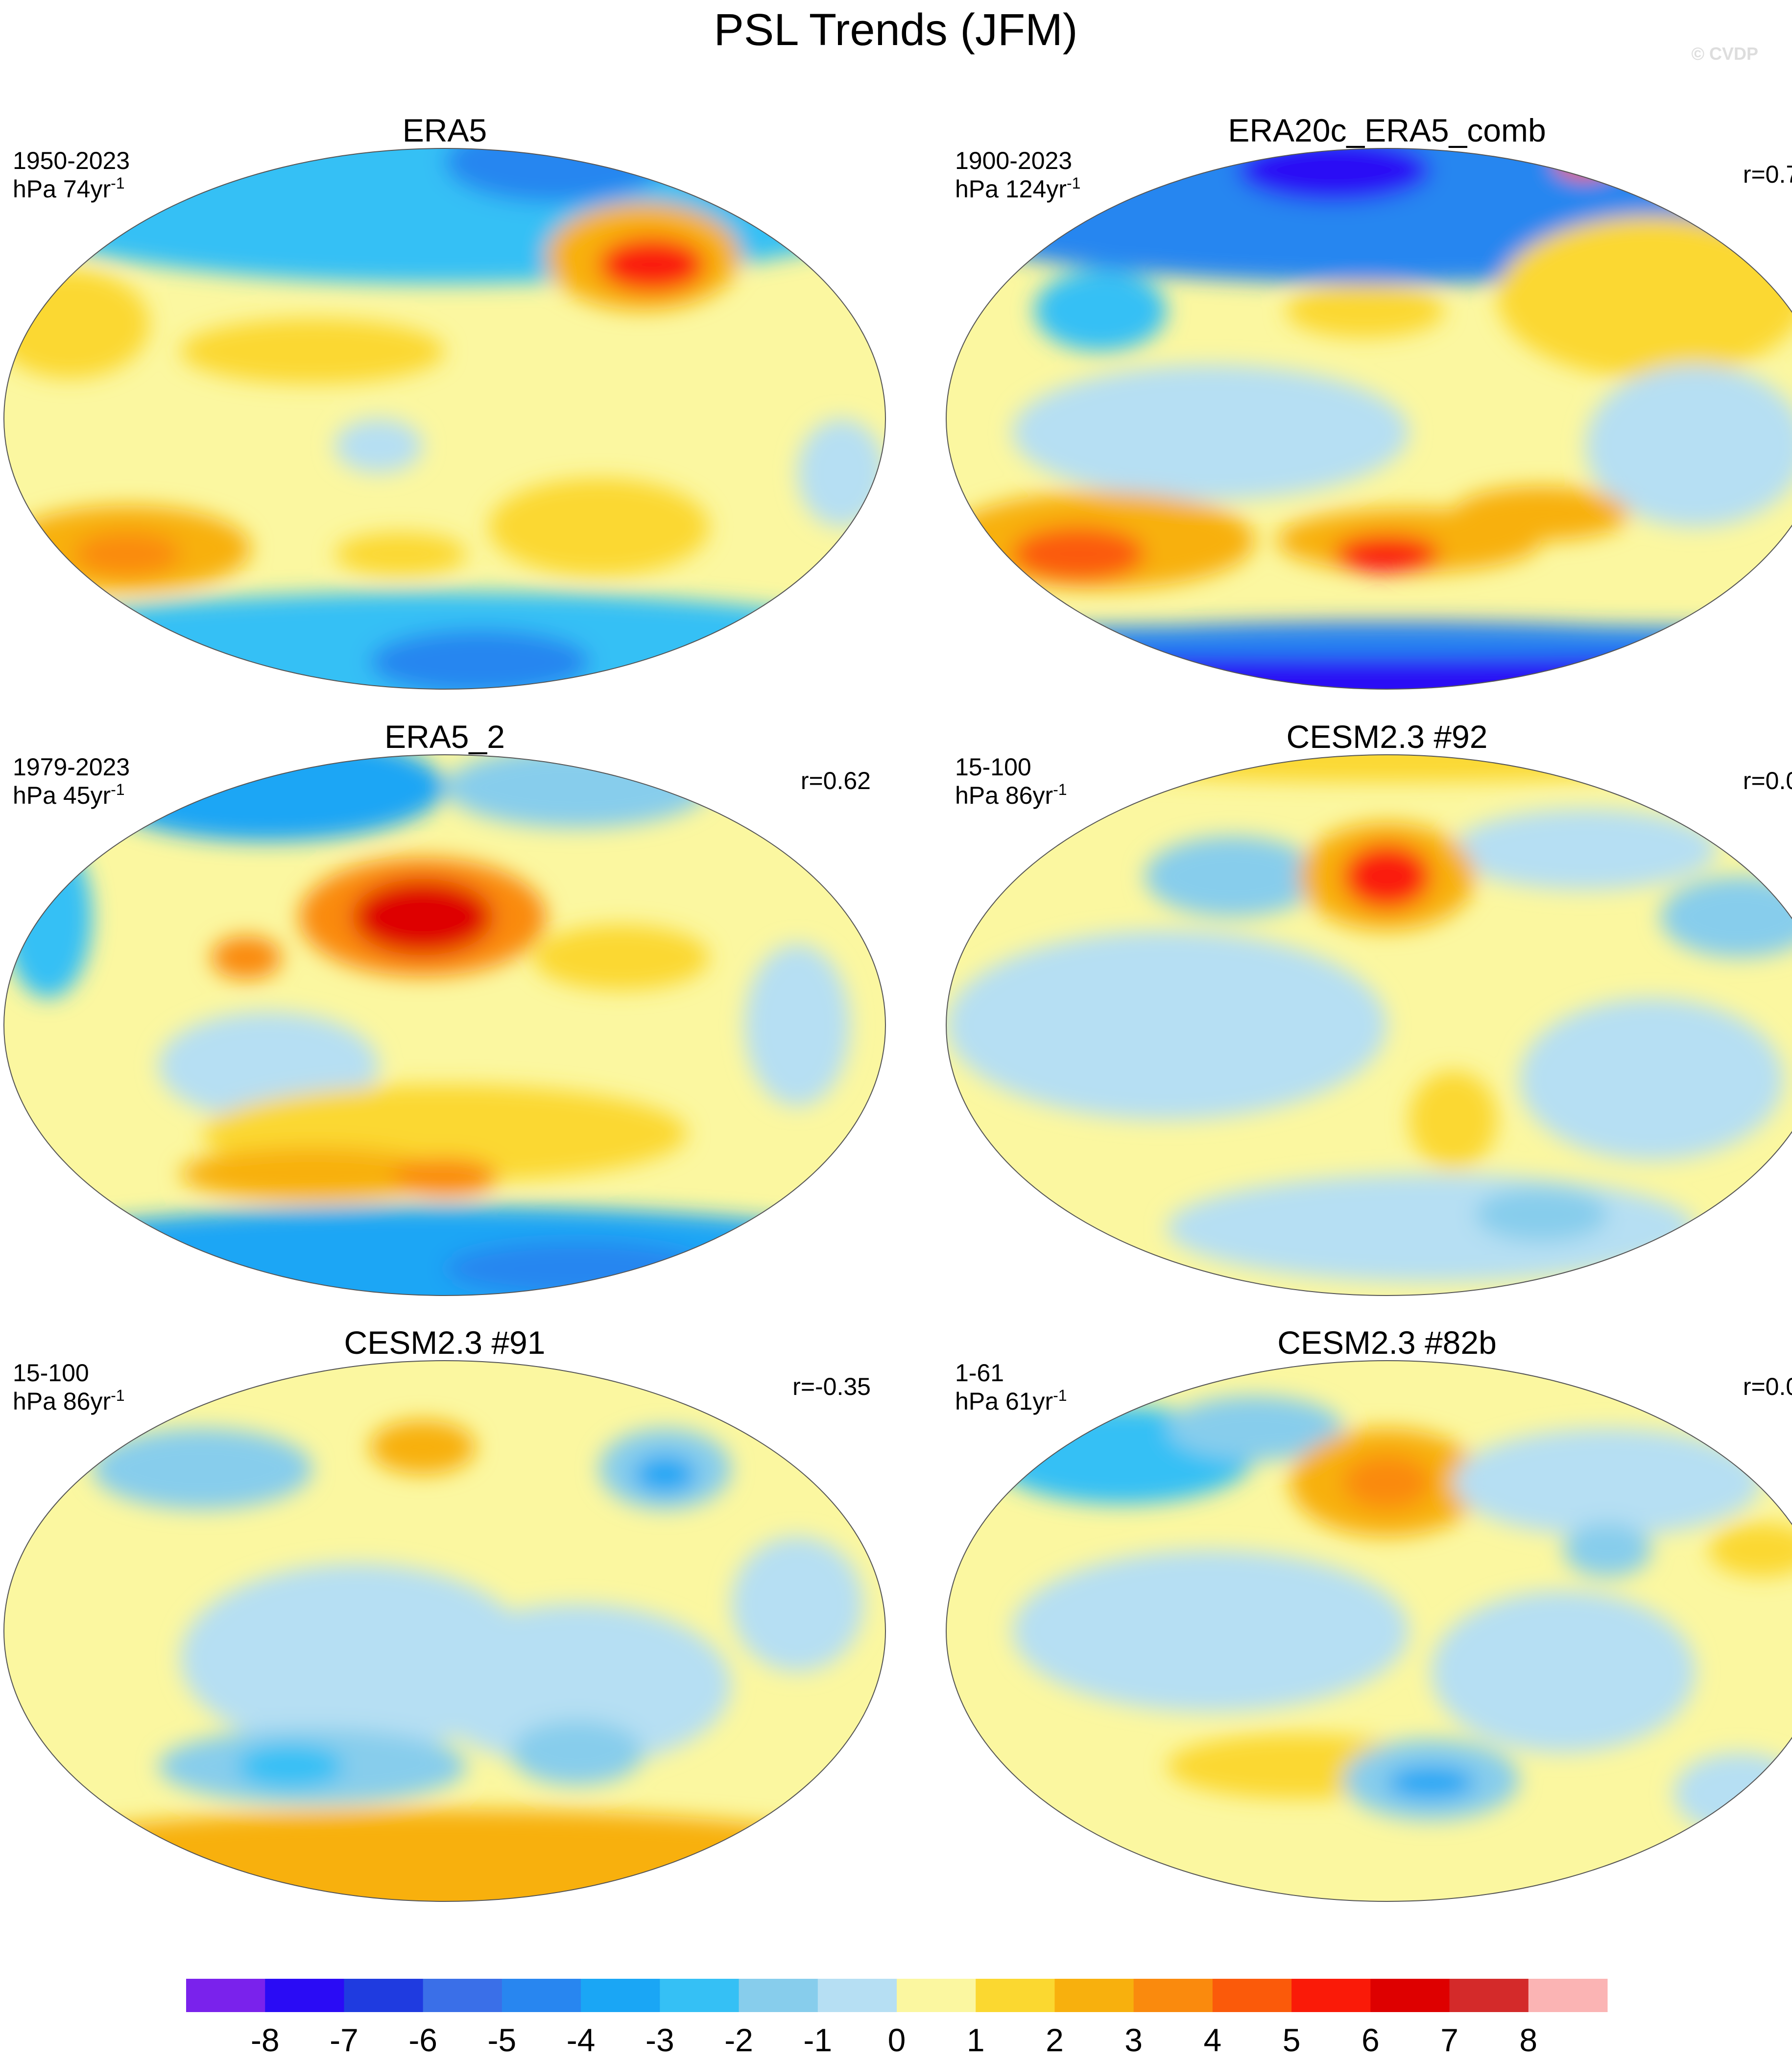 This screenshot has height=2064, width=1792. Describe the element at coordinates (1767, 780) in the screenshot. I see `panel-correlation: r=0.04` at that location.